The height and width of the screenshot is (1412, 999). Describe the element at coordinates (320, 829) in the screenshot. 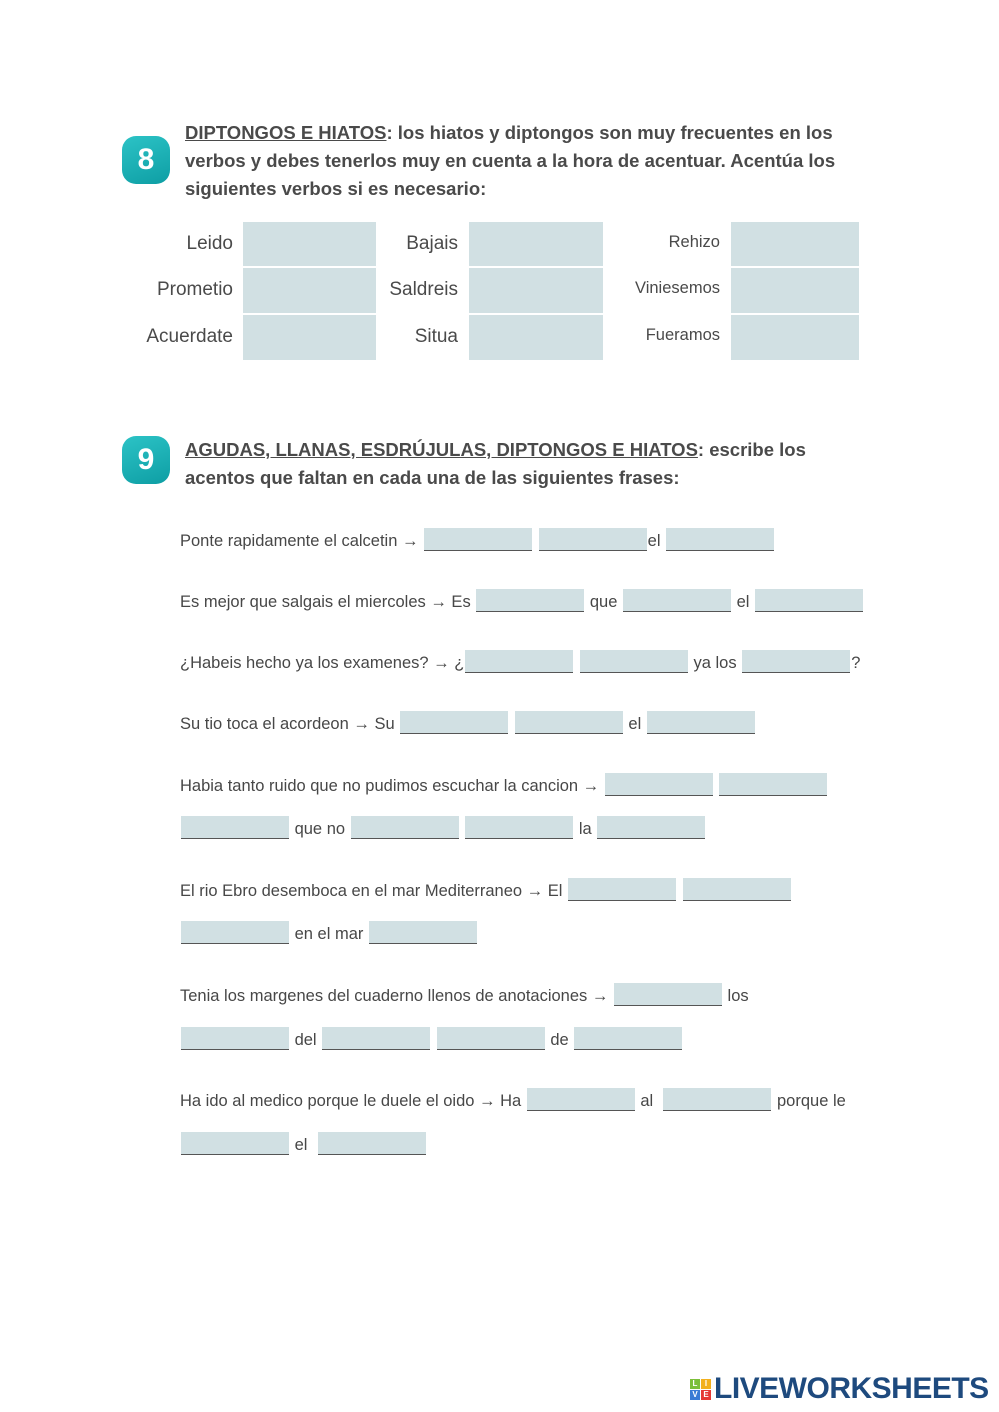

I see `sentence-text: que no` at that location.